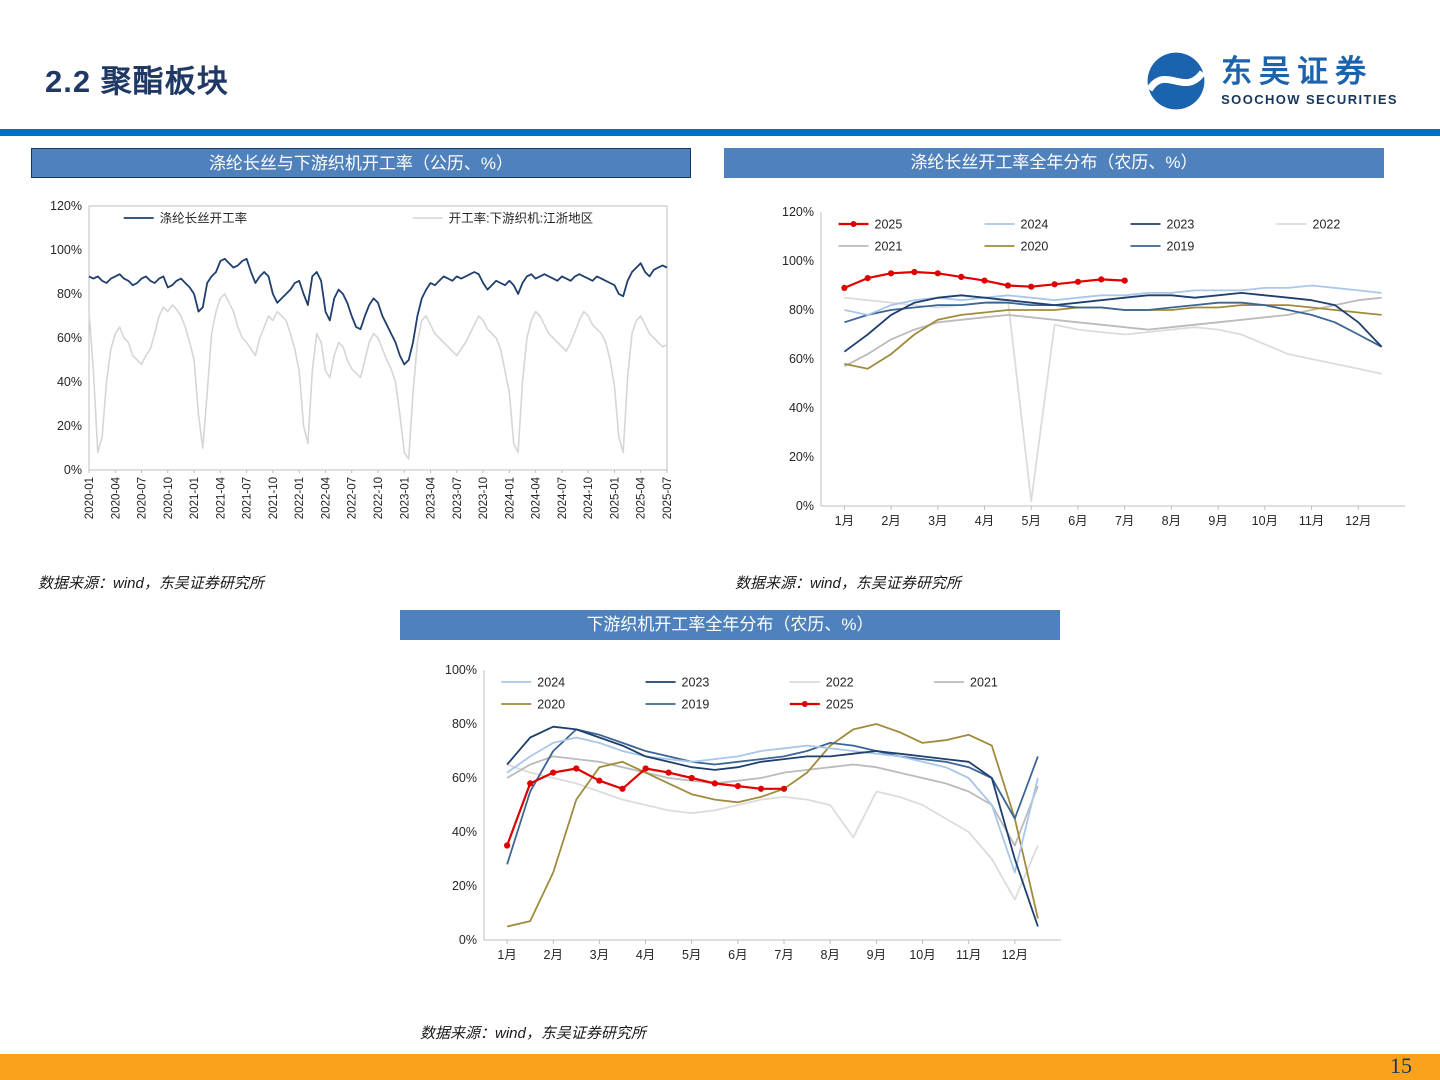  I want to click on axis-label: 1月, so click(844, 521).